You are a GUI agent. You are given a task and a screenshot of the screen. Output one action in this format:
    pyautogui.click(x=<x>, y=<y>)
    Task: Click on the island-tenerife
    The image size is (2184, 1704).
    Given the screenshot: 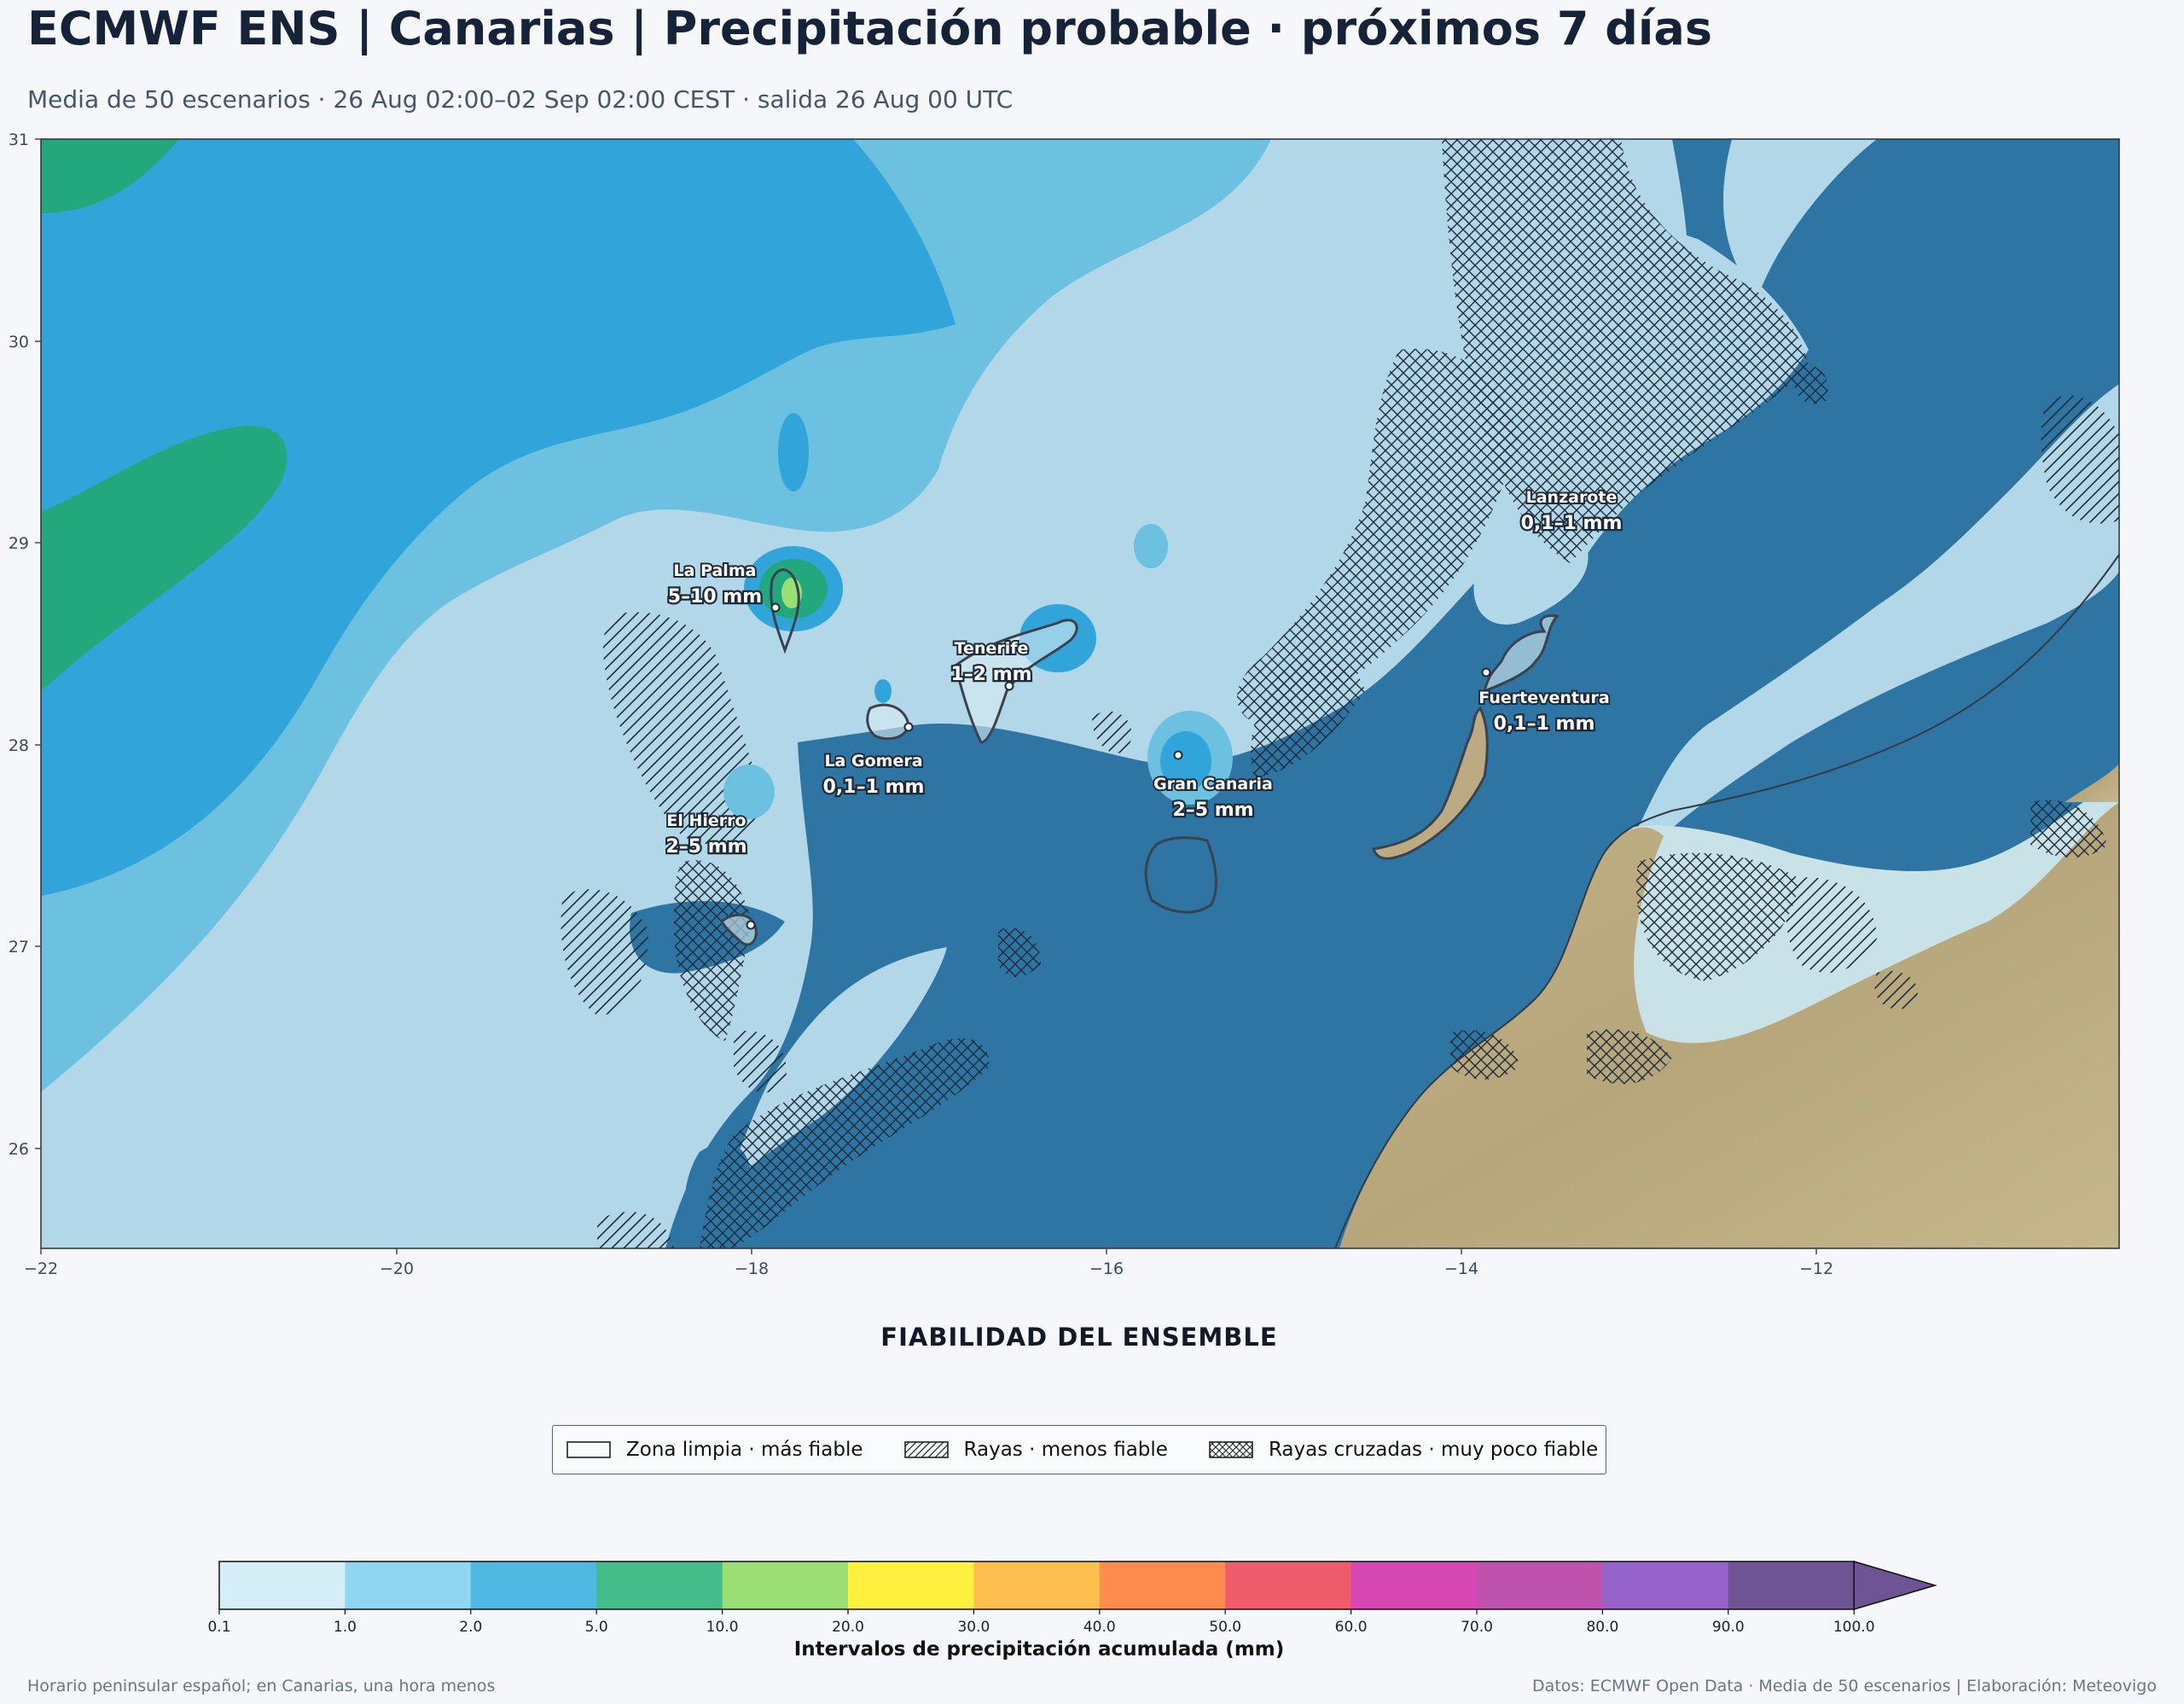 What is the action you would take?
    pyautogui.click(x=1016, y=681)
    